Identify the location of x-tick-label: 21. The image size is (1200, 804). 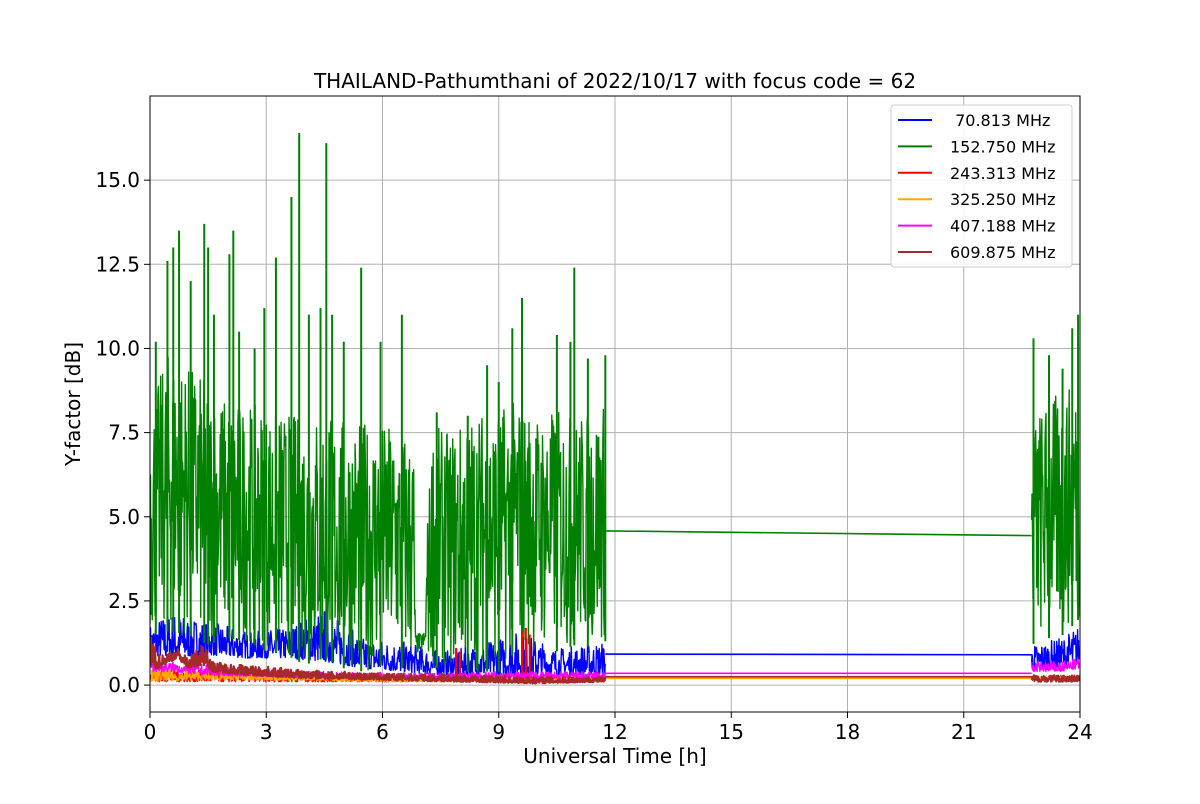
(963, 732).